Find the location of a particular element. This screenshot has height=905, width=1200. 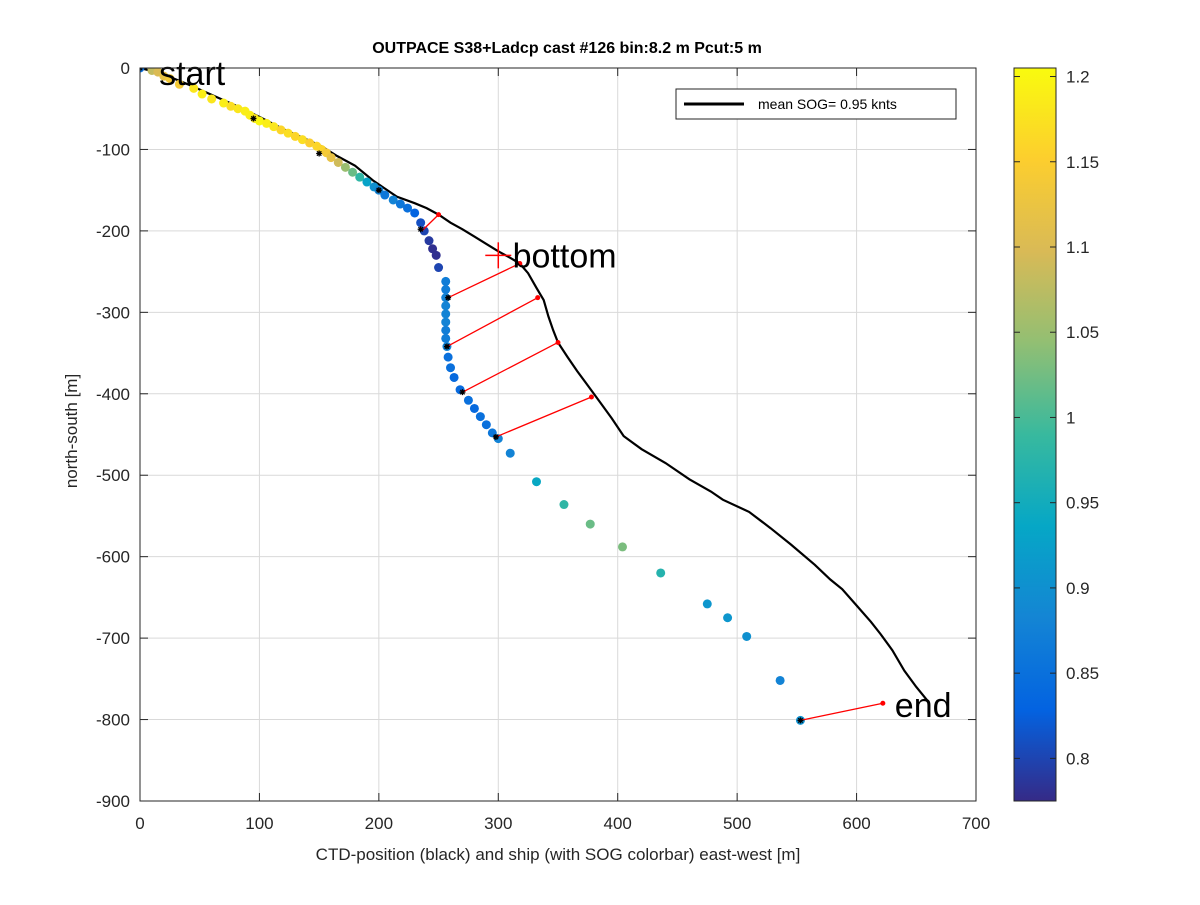

y-tick-labels: 0 -100 -200 -300 -400 -500 -600 -700 -800 -900 is located at coordinates (113, 435).